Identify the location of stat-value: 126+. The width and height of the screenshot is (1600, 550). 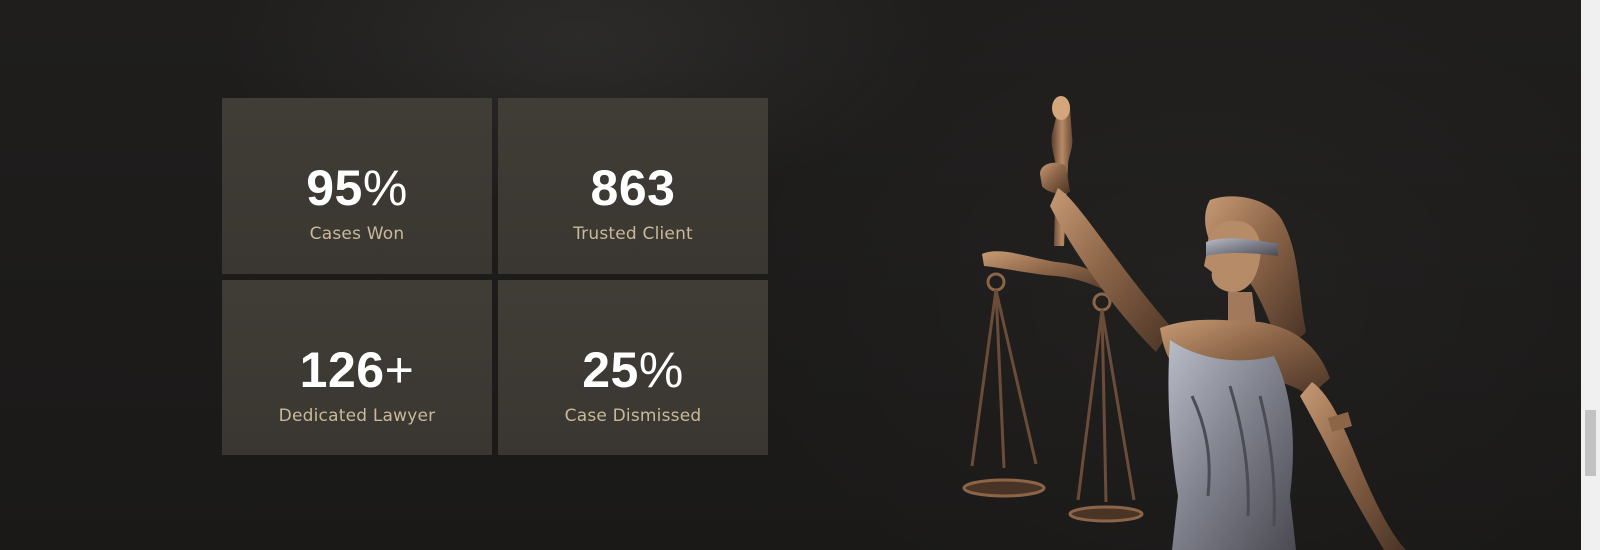
(357, 370).